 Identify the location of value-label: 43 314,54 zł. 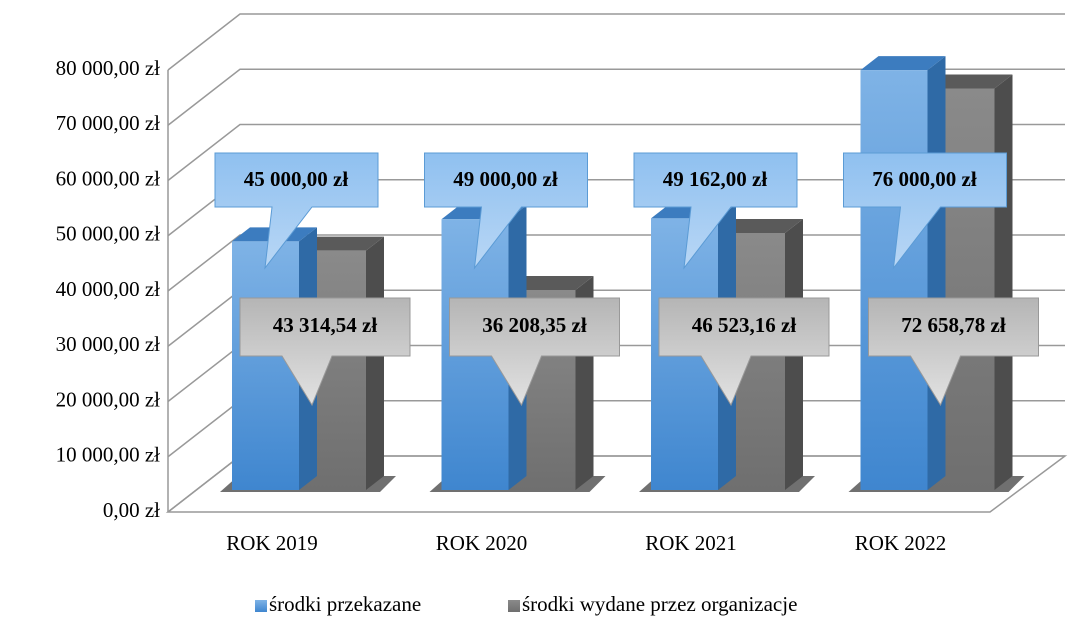
(325, 325).